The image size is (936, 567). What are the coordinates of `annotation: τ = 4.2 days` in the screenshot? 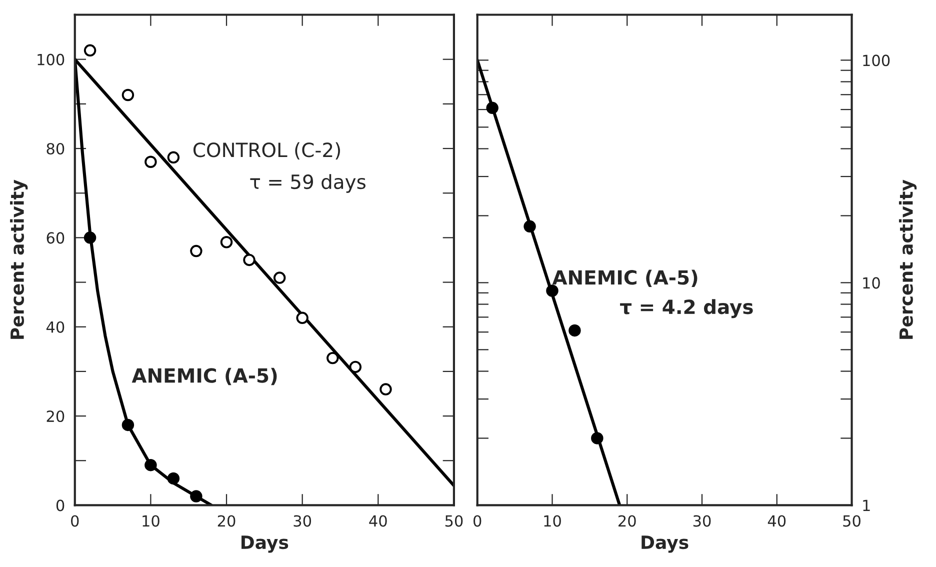 It's located at (686, 308).